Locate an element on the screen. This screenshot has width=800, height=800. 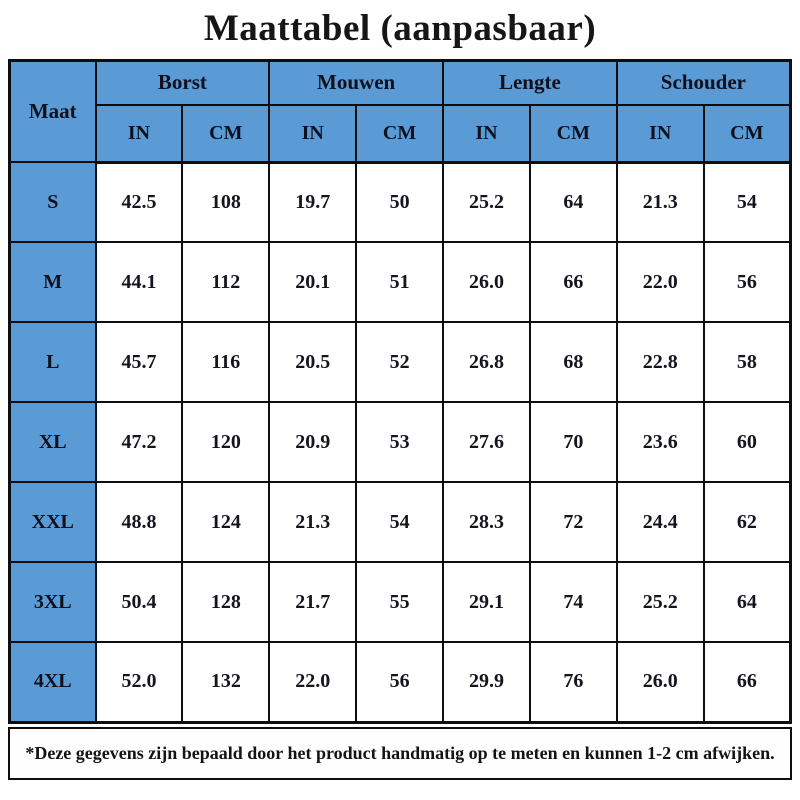
table-row: S 42.5 108 19.7 50 25.2 64 21.3 54 is located at coordinates (400, 202).